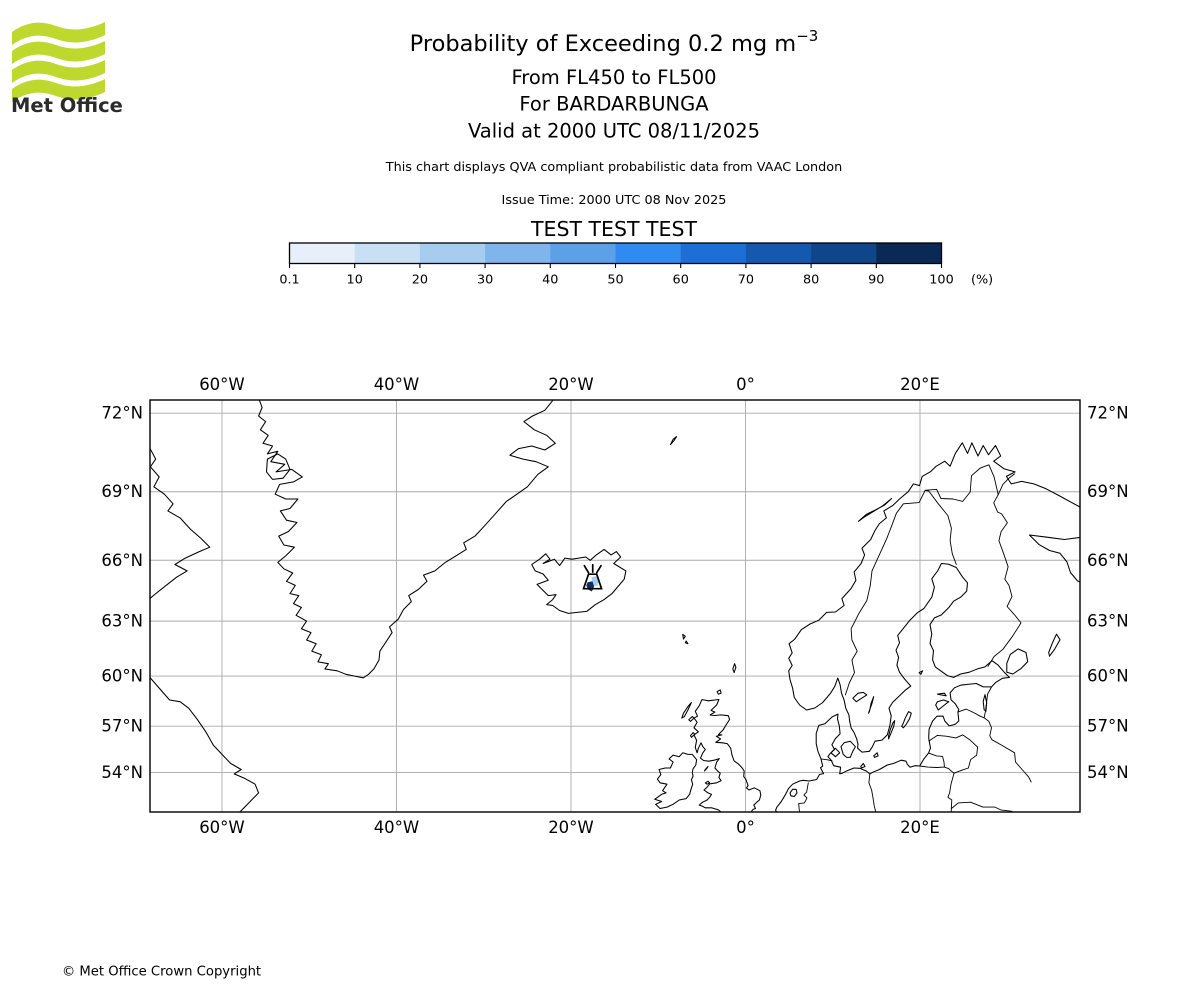  Describe the element at coordinates (719, 692) in the screenshot. I see `coastline-orkney` at that location.